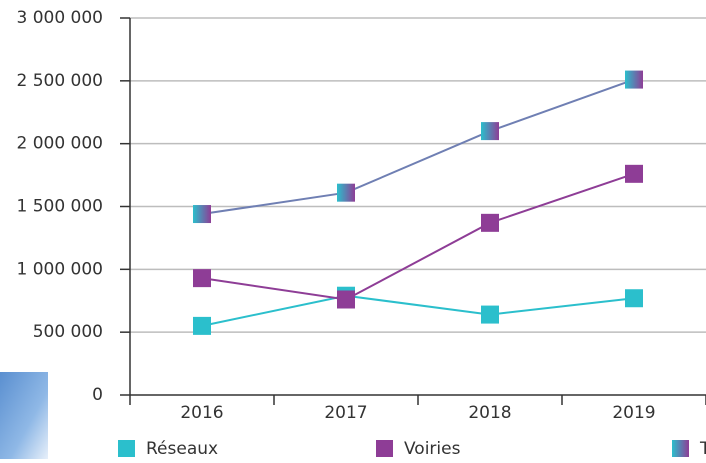 This screenshot has height=463, width=706. What do you see at coordinates (59, 207) in the screenshot?
I see `y-tick-label: 1 500 000` at bounding box center [59, 207].